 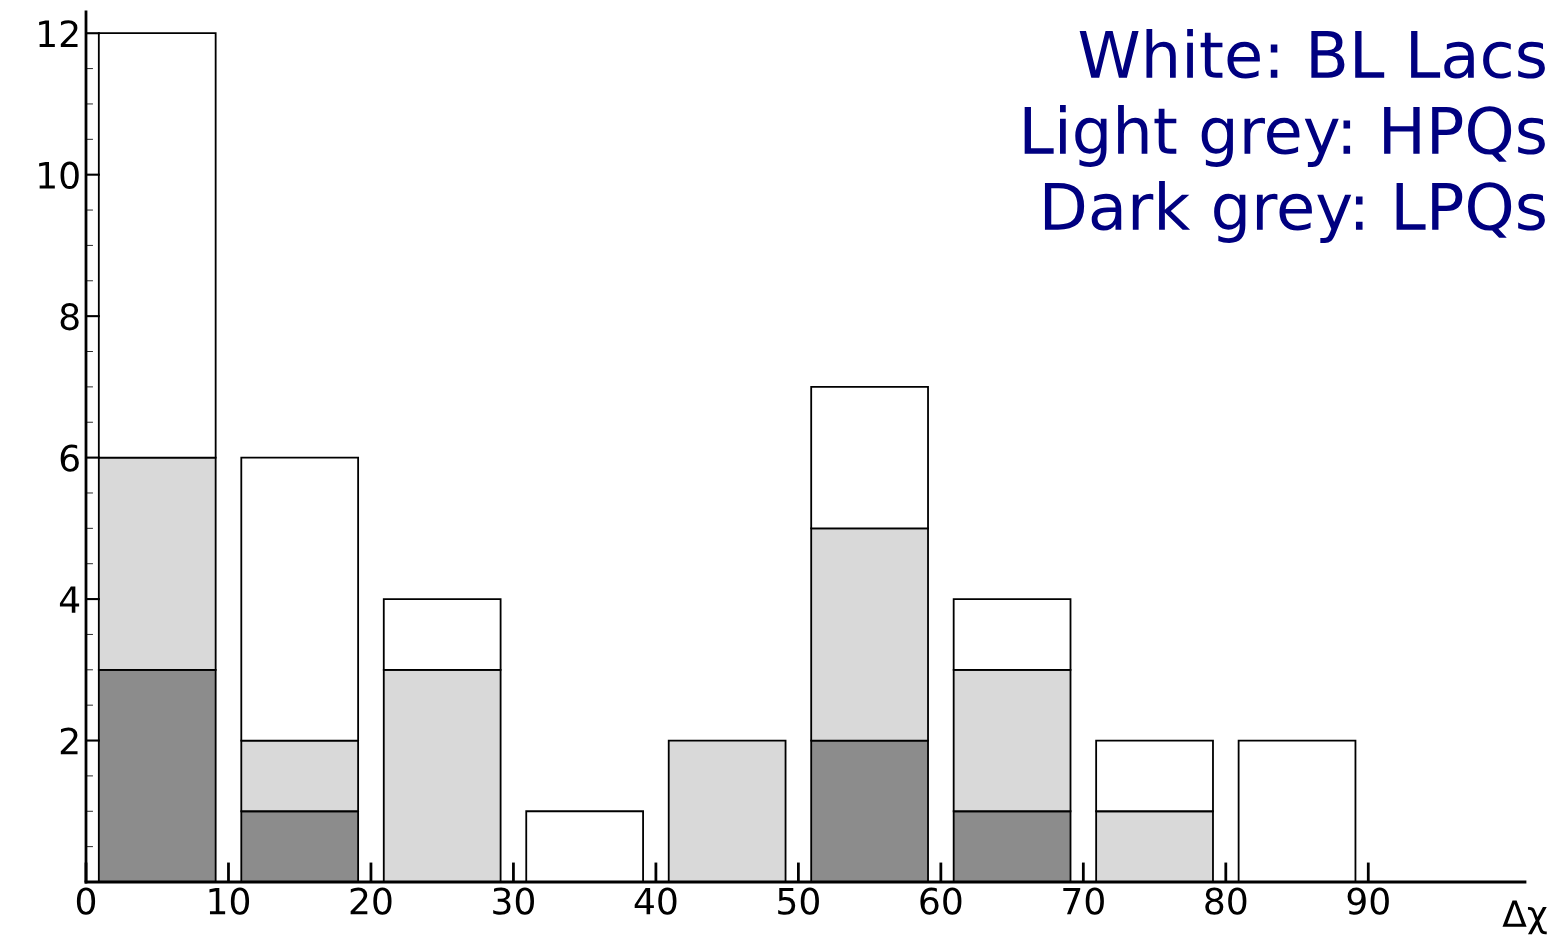 I want to click on x-tick-label: 60, so click(x=941, y=901).